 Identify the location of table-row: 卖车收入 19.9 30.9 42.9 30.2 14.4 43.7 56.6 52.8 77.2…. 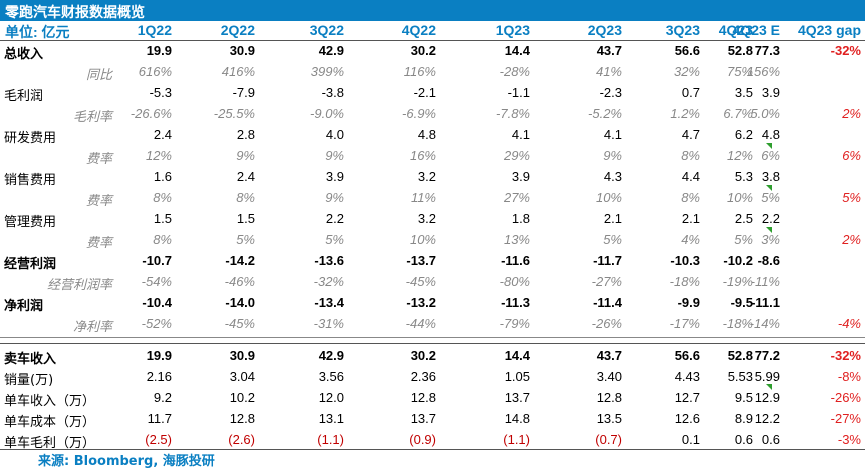
(432, 356).